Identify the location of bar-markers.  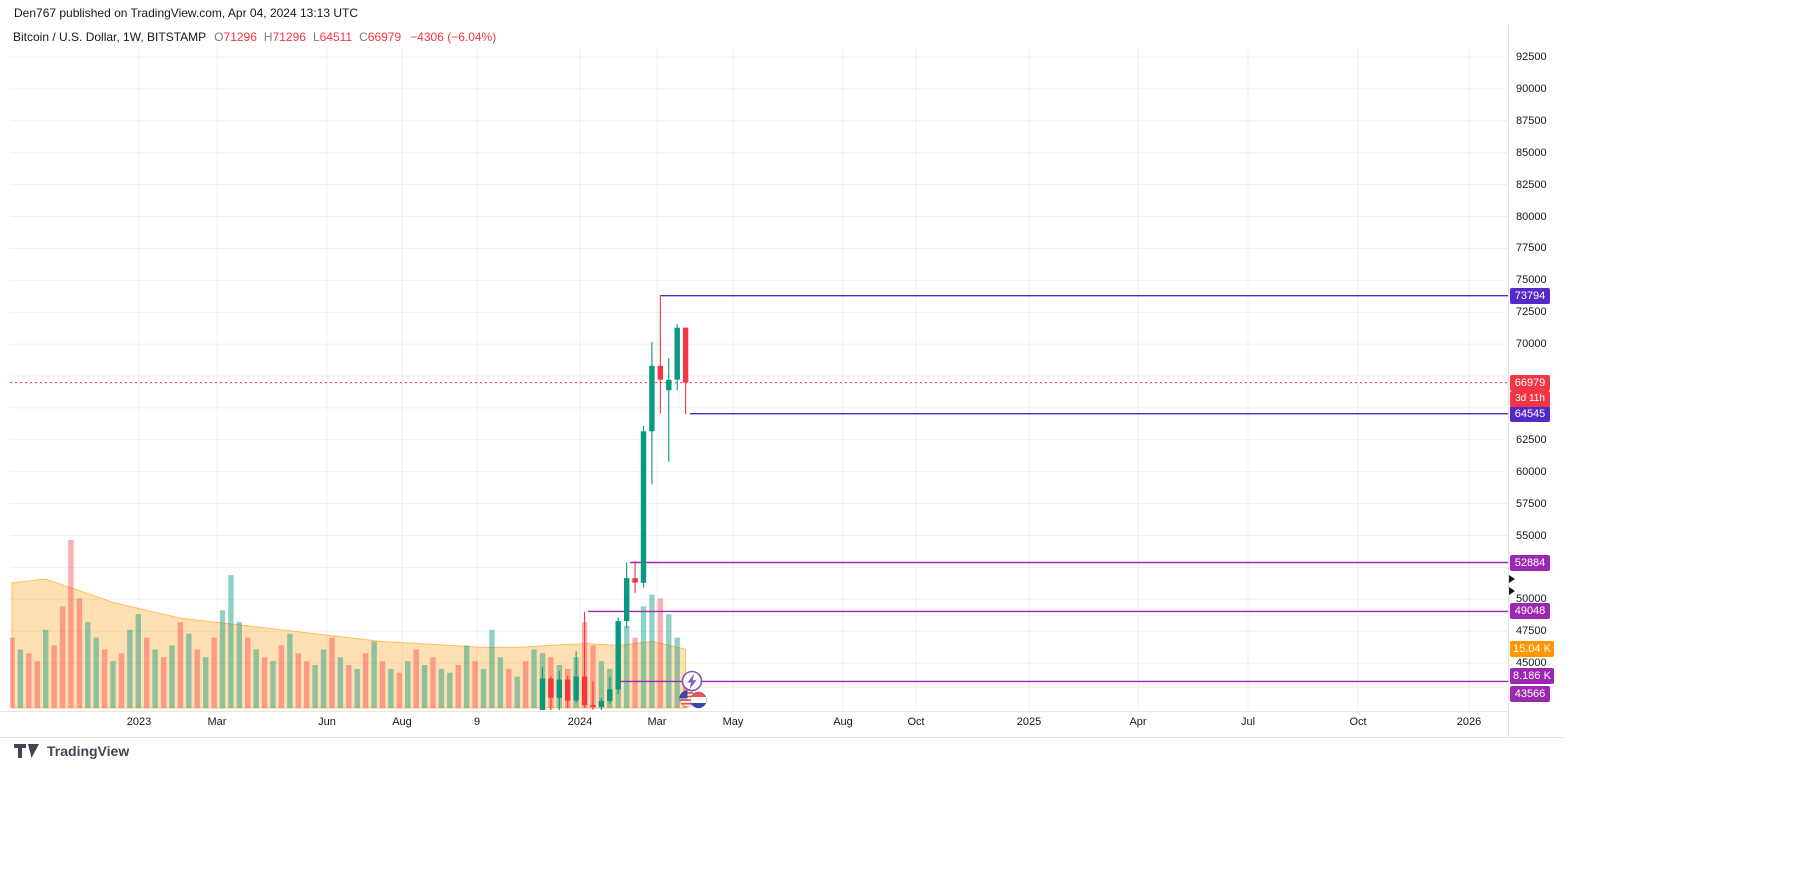
(693, 690).